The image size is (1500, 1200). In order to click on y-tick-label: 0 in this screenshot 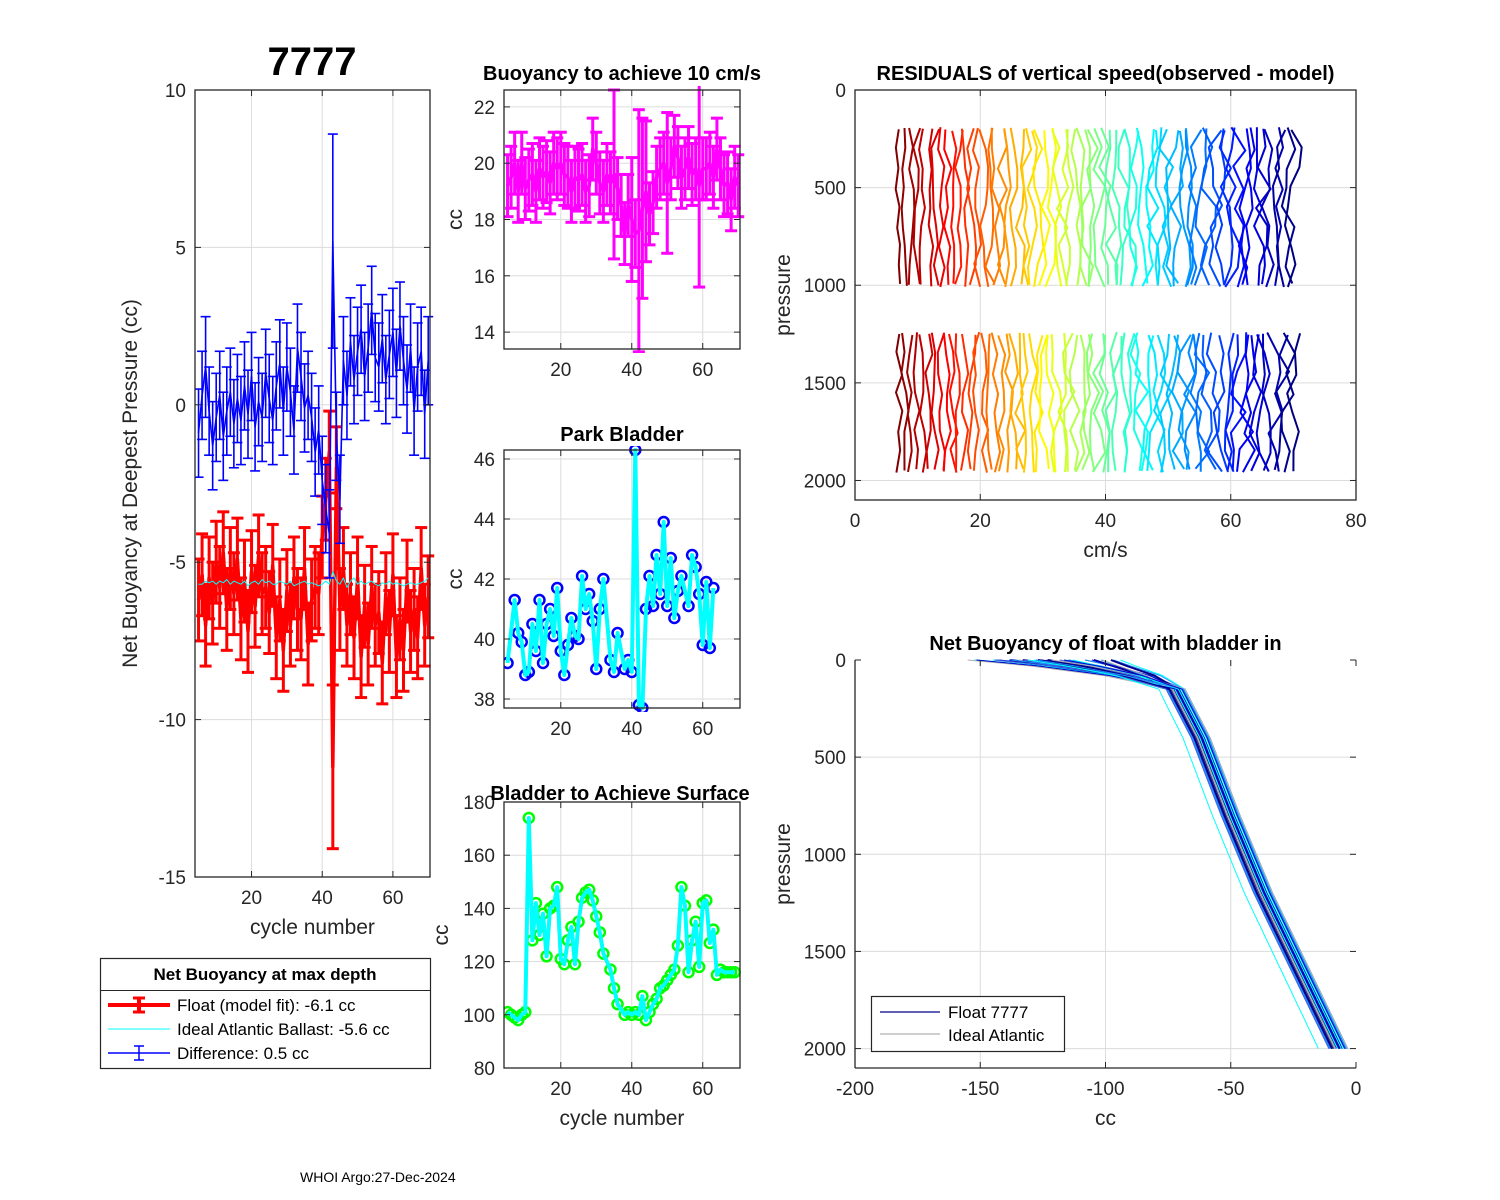, I will do `click(840, 91)`.